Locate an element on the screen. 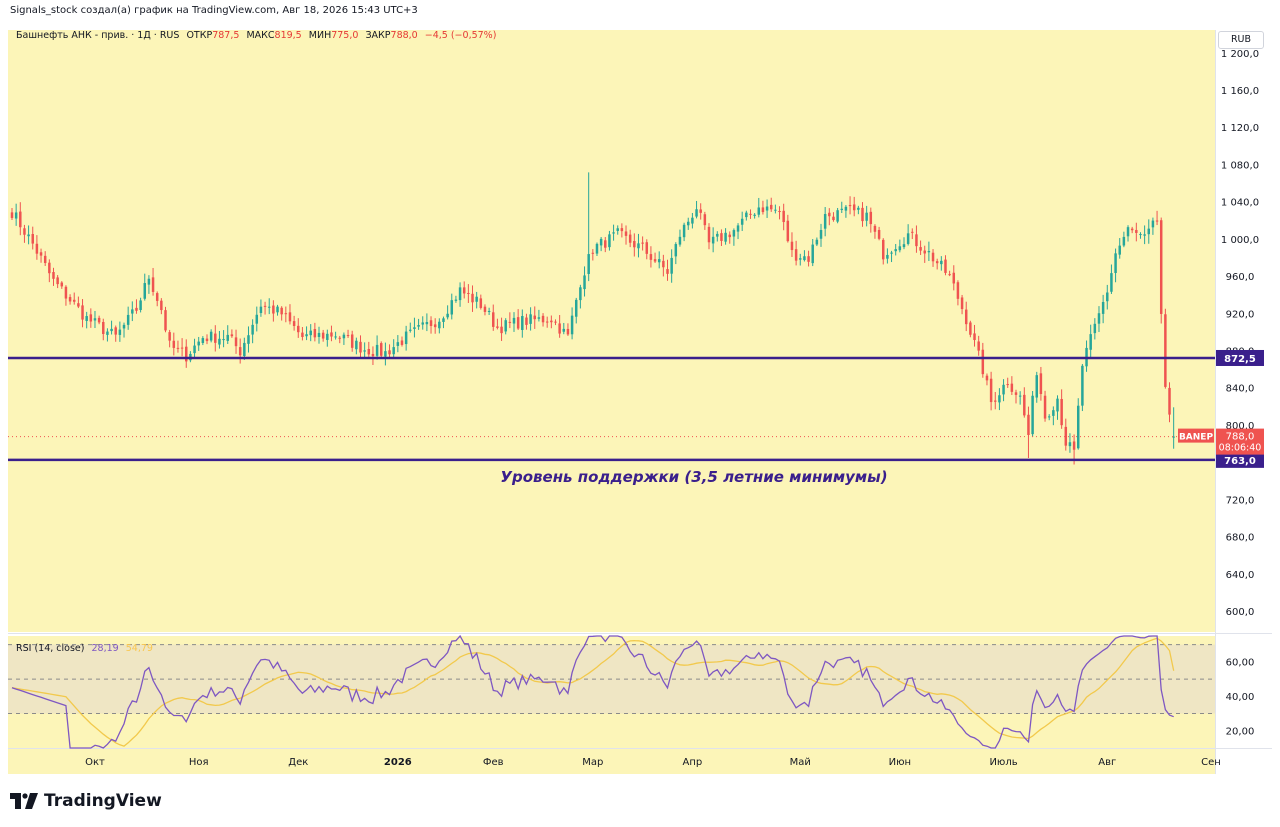 This screenshot has height=827, width=1280. currency-selector: RUB is located at coordinates (1241, 40).